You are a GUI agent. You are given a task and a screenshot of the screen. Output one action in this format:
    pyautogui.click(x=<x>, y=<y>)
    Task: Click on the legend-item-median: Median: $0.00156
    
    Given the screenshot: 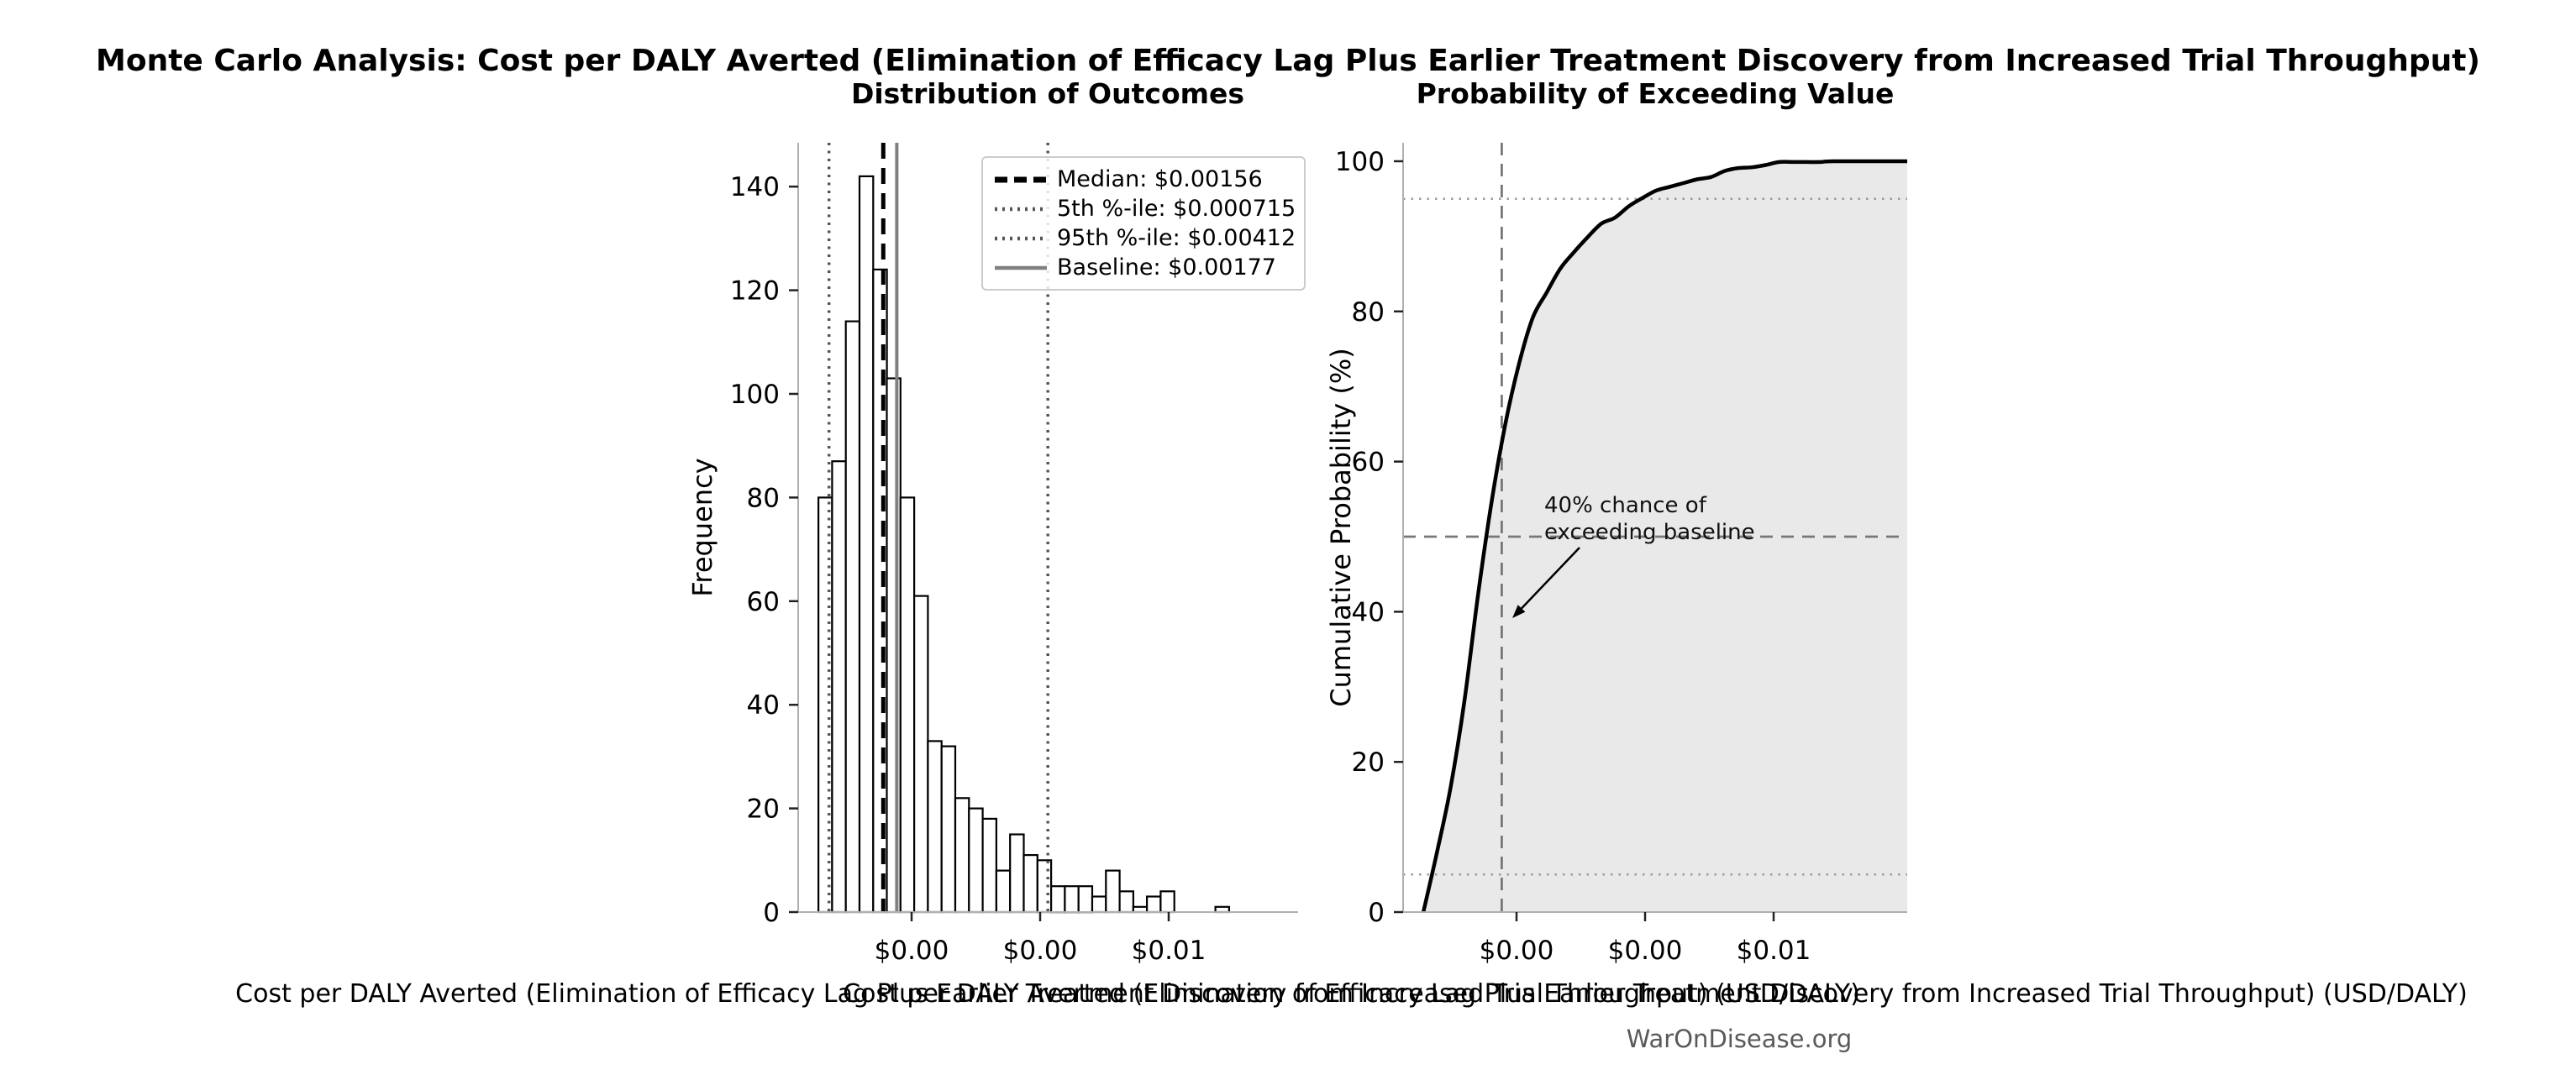 What is the action you would take?
    pyautogui.click(x=1143, y=179)
    